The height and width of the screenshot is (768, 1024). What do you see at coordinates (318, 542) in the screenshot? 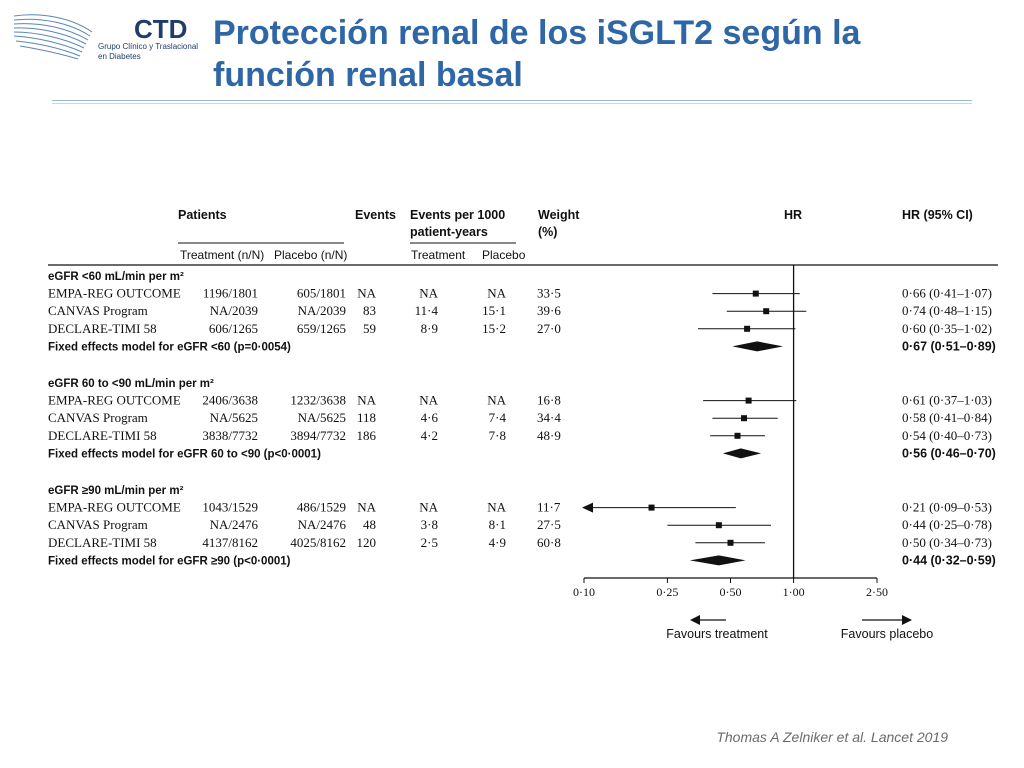
I see `cell-placebo: 4025/8162` at bounding box center [318, 542].